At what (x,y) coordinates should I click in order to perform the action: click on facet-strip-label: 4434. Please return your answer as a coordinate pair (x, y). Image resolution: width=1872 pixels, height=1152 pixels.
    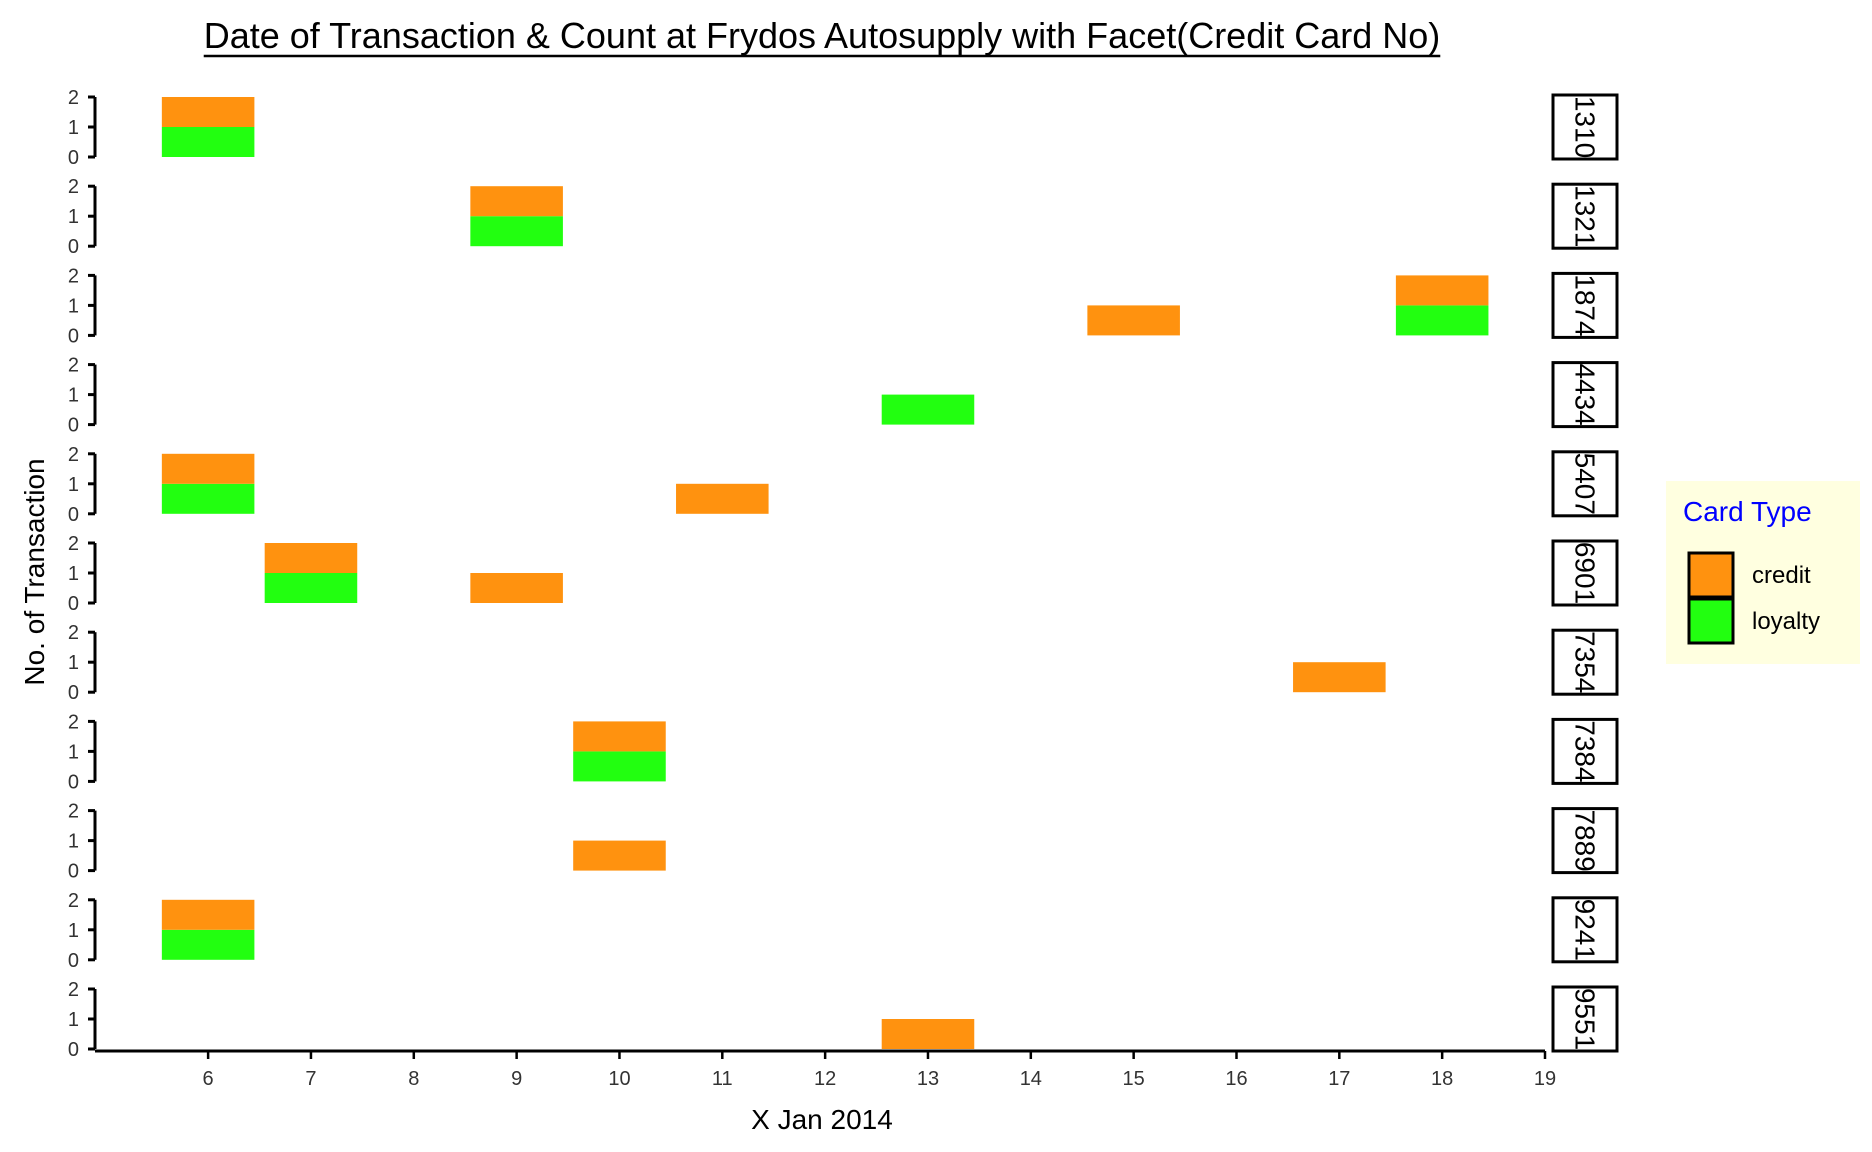
    Looking at the image, I should click on (1585, 394).